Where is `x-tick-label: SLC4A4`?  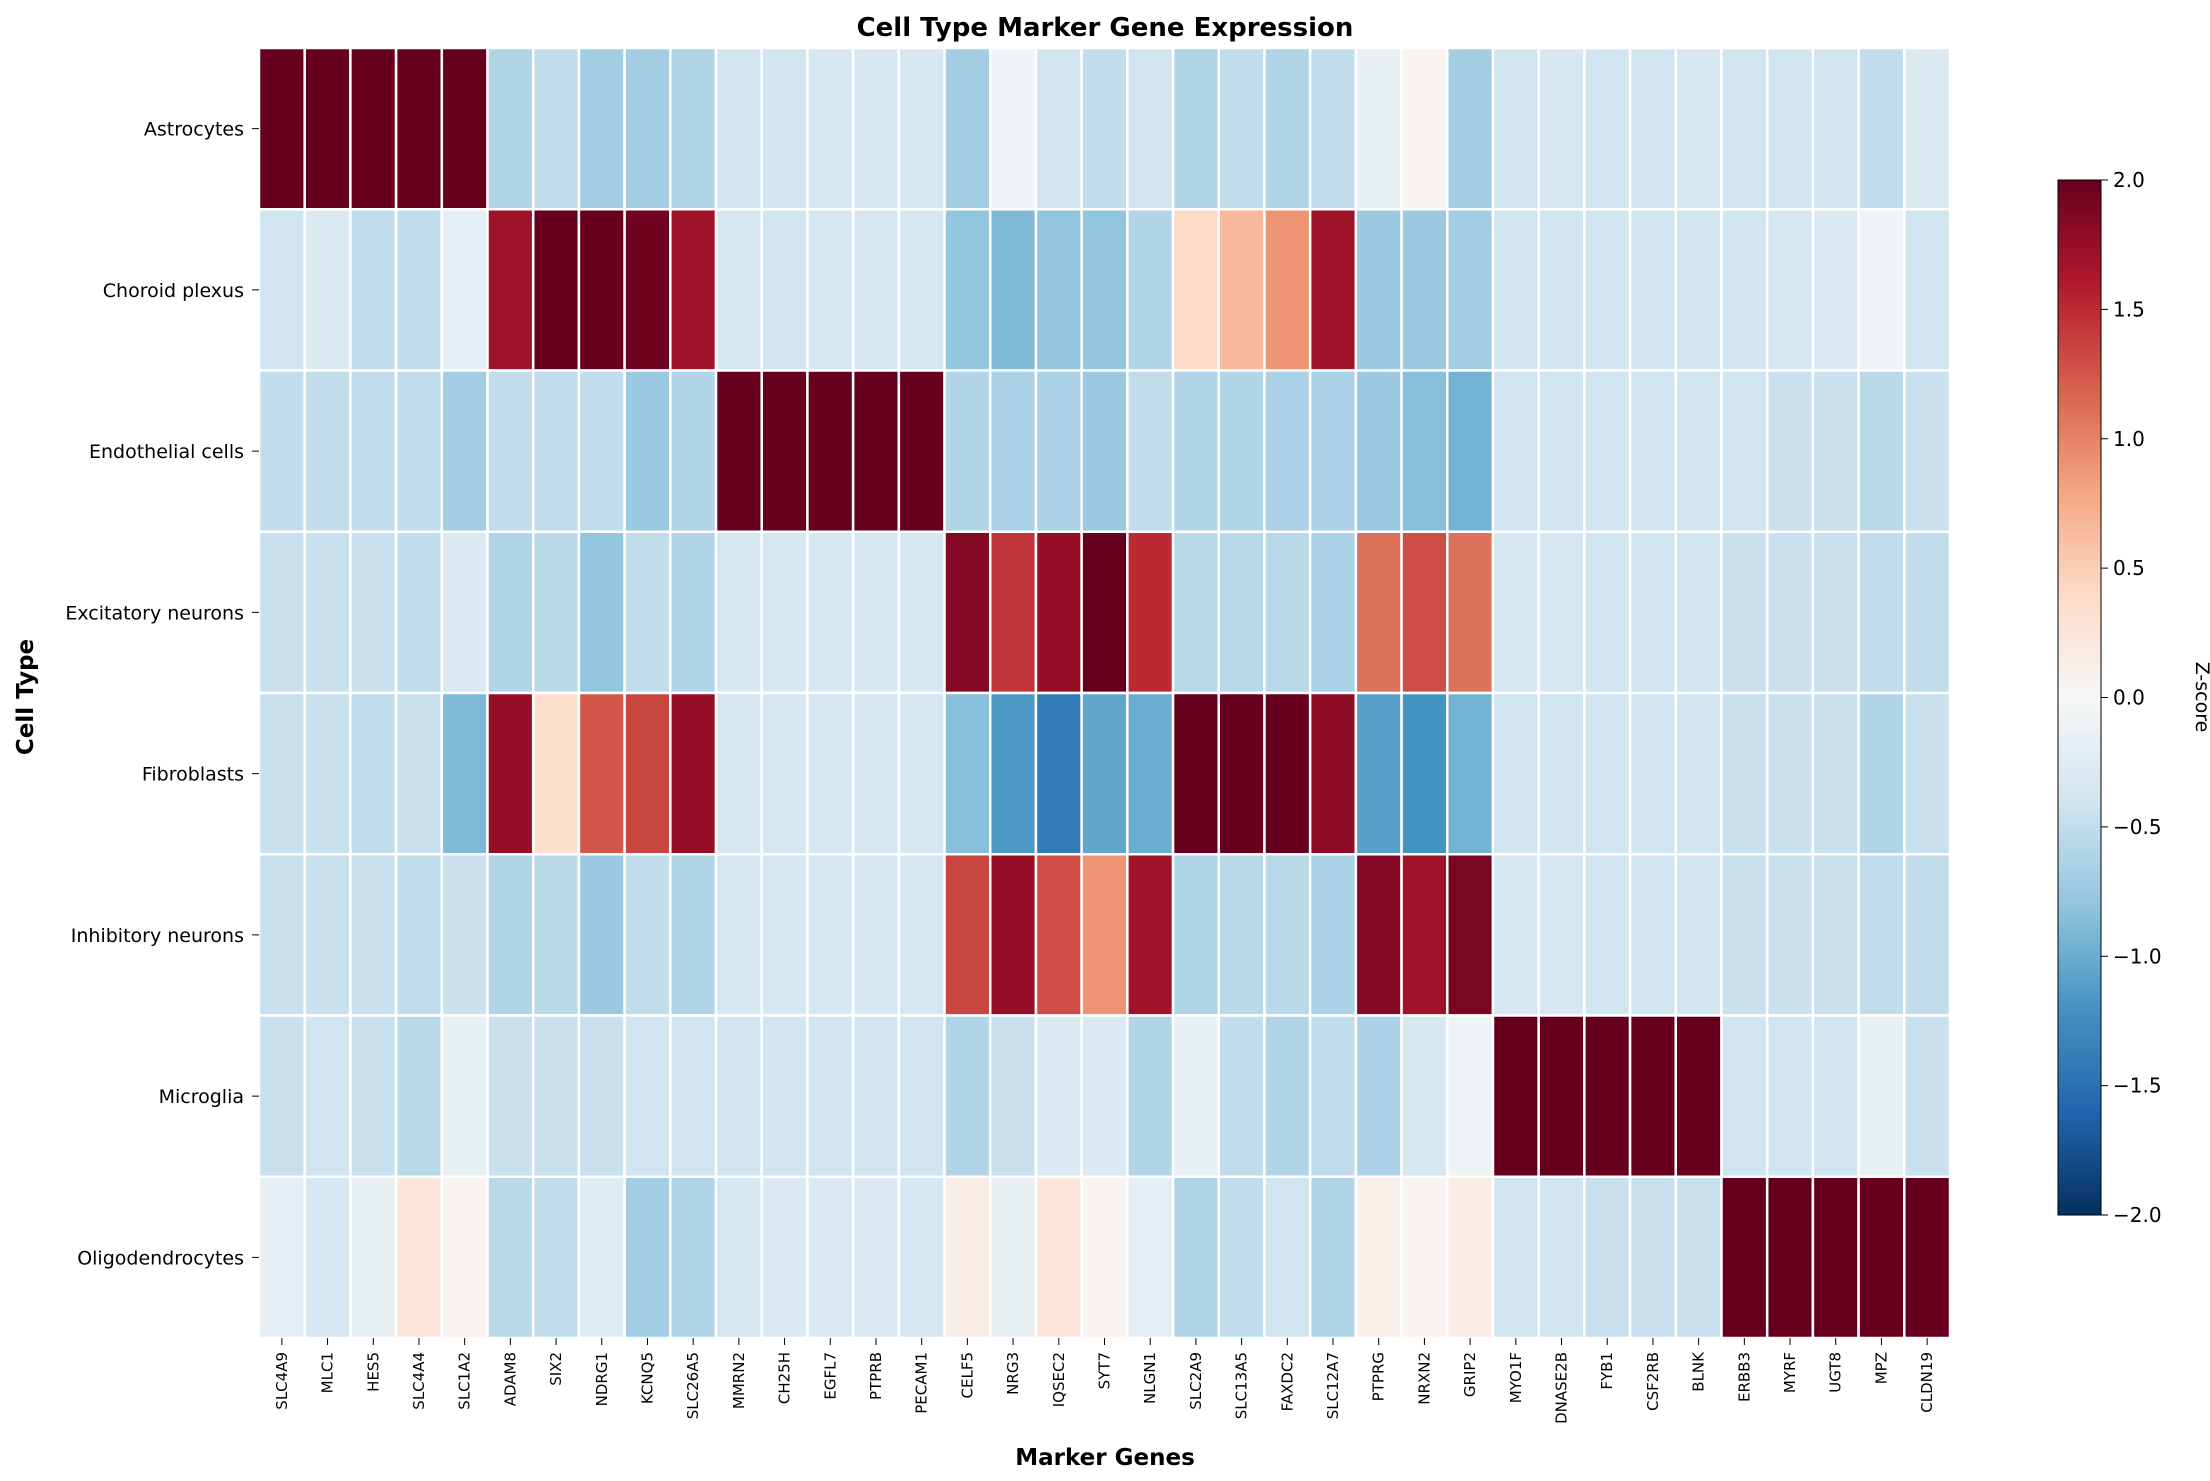 x-tick-label: SLC4A4 is located at coordinates (419, 1381).